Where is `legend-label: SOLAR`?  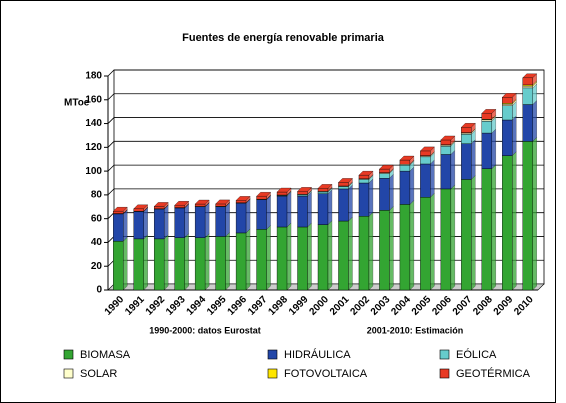 legend-label: SOLAR is located at coordinates (98, 374).